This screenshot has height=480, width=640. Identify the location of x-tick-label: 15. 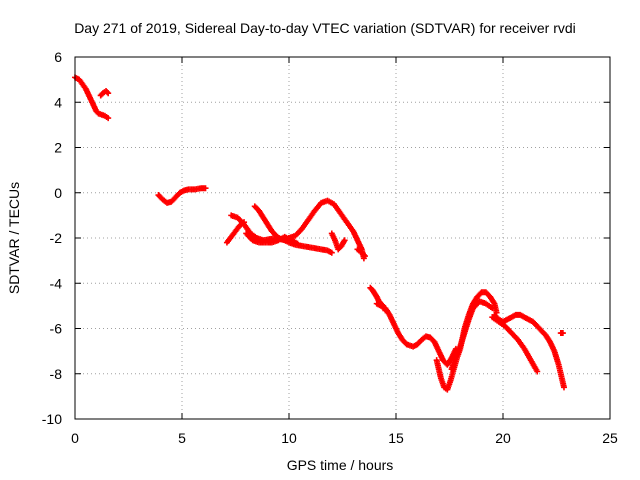
(396, 438).